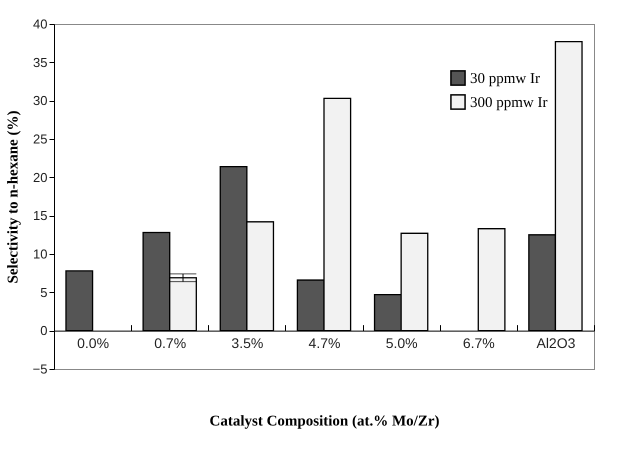 The image size is (625, 458). Describe the element at coordinates (14, 197) in the screenshot. I see `y-axis-title: Selectivity to n-hexane (%)` at that location.